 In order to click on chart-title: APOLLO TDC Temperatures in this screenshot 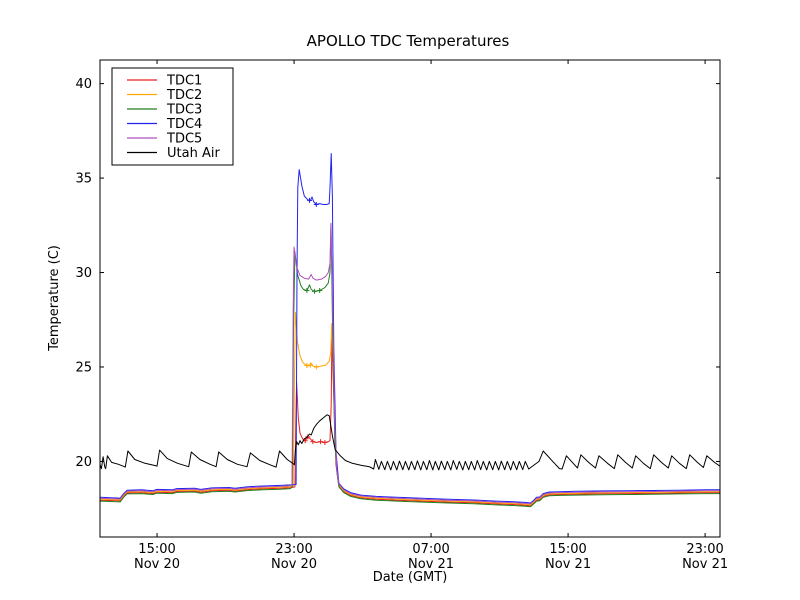, I will do `click(408, 41)`.